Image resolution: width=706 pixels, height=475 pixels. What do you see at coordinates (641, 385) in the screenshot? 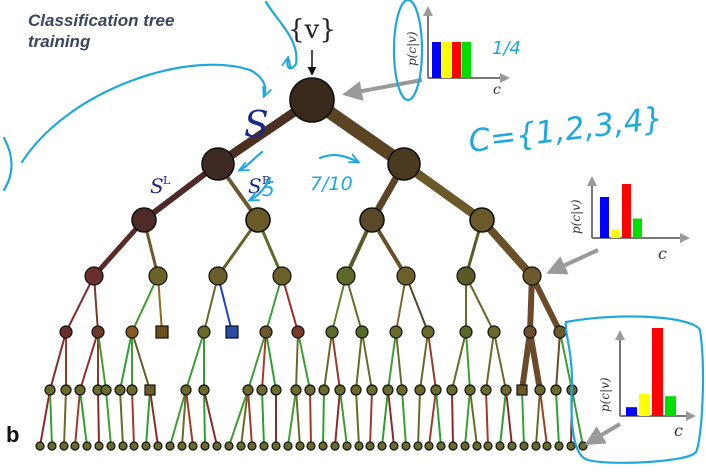
I see `histogram-leaf: p(c|v) c` at bounding box center [641, 385].